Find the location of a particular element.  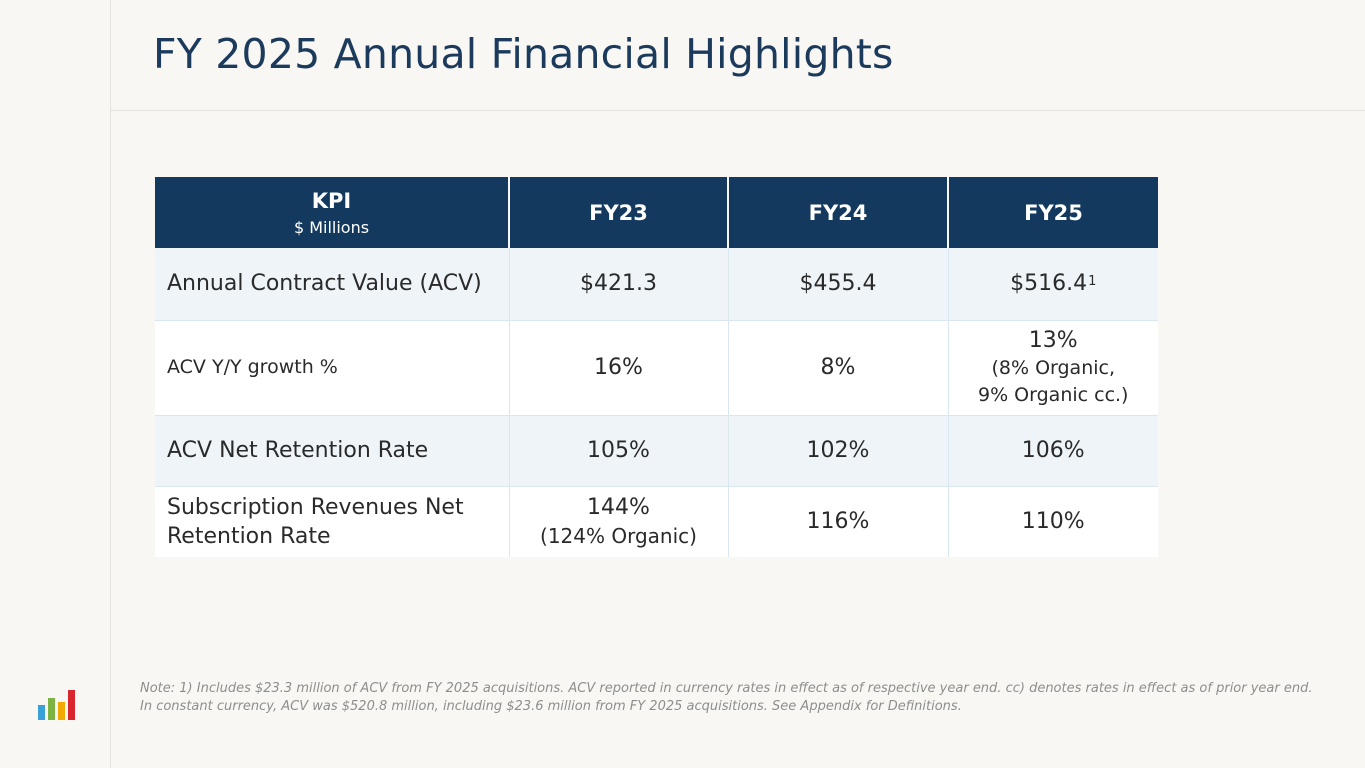

bar-chart-logo-icon is located at coordinates (58, 704).